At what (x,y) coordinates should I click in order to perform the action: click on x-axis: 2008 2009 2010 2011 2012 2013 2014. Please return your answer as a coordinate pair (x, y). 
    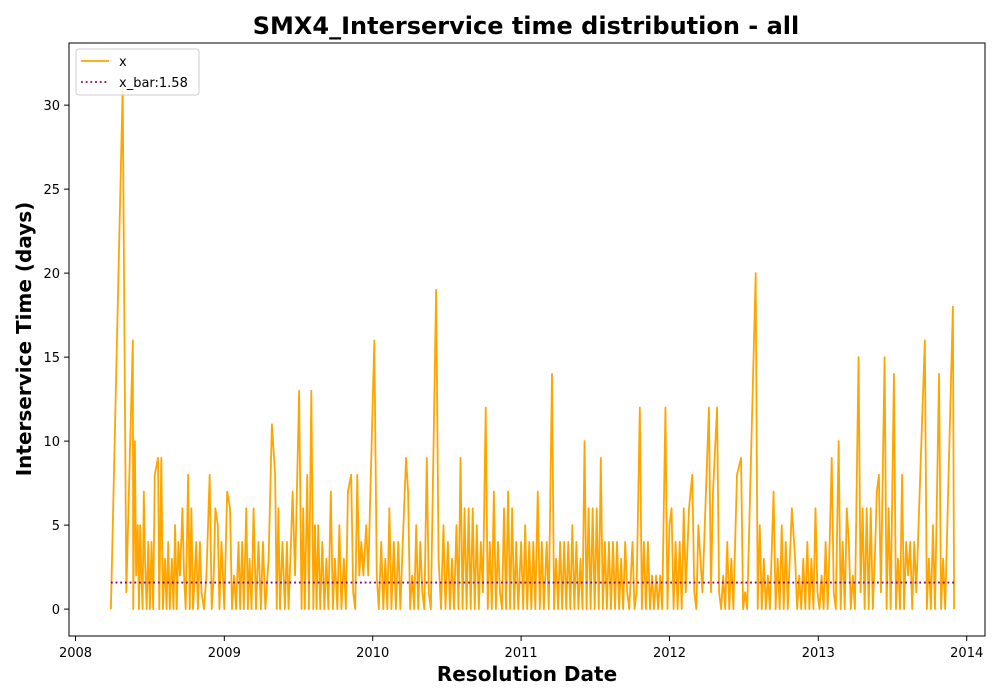
    Looking at the image, I should click on (521, 648).